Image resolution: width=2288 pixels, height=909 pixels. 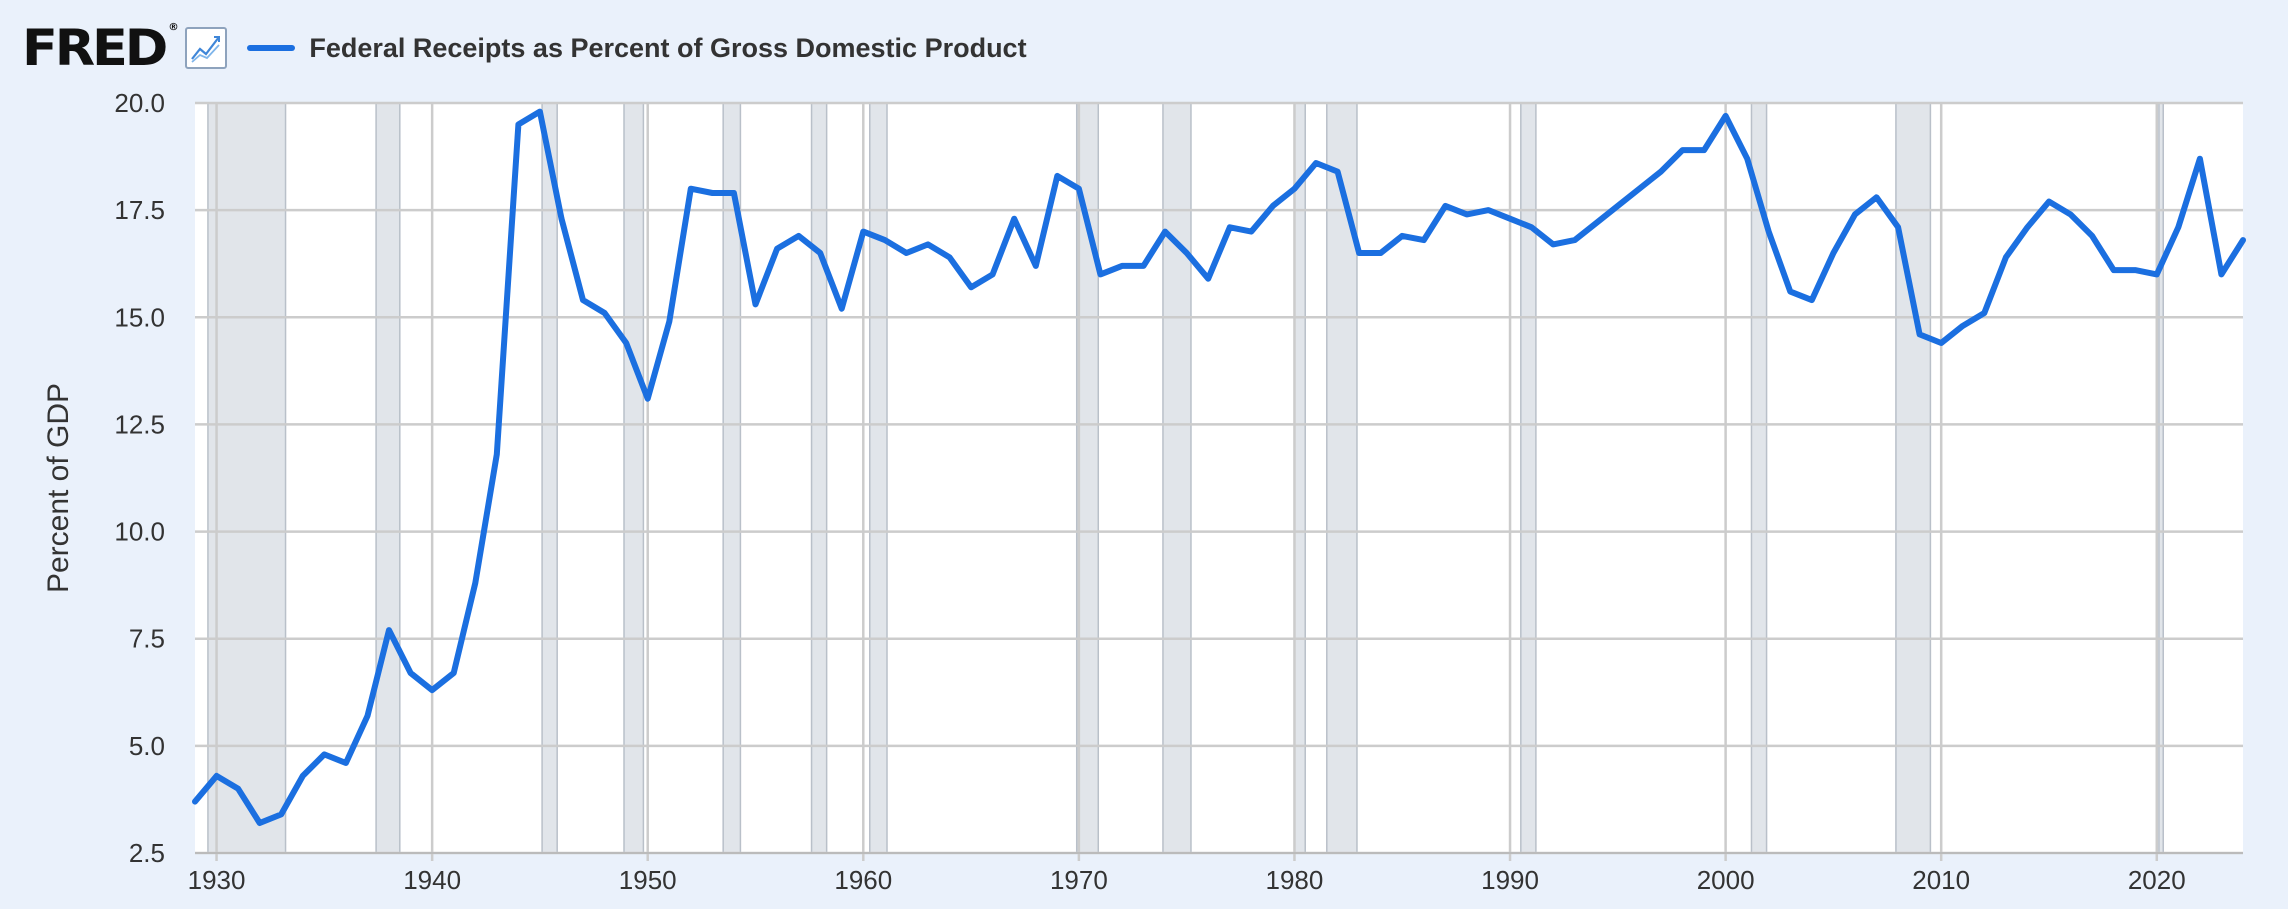 I want to click on x-tick-label: 1950, so click(x=648, y=880).